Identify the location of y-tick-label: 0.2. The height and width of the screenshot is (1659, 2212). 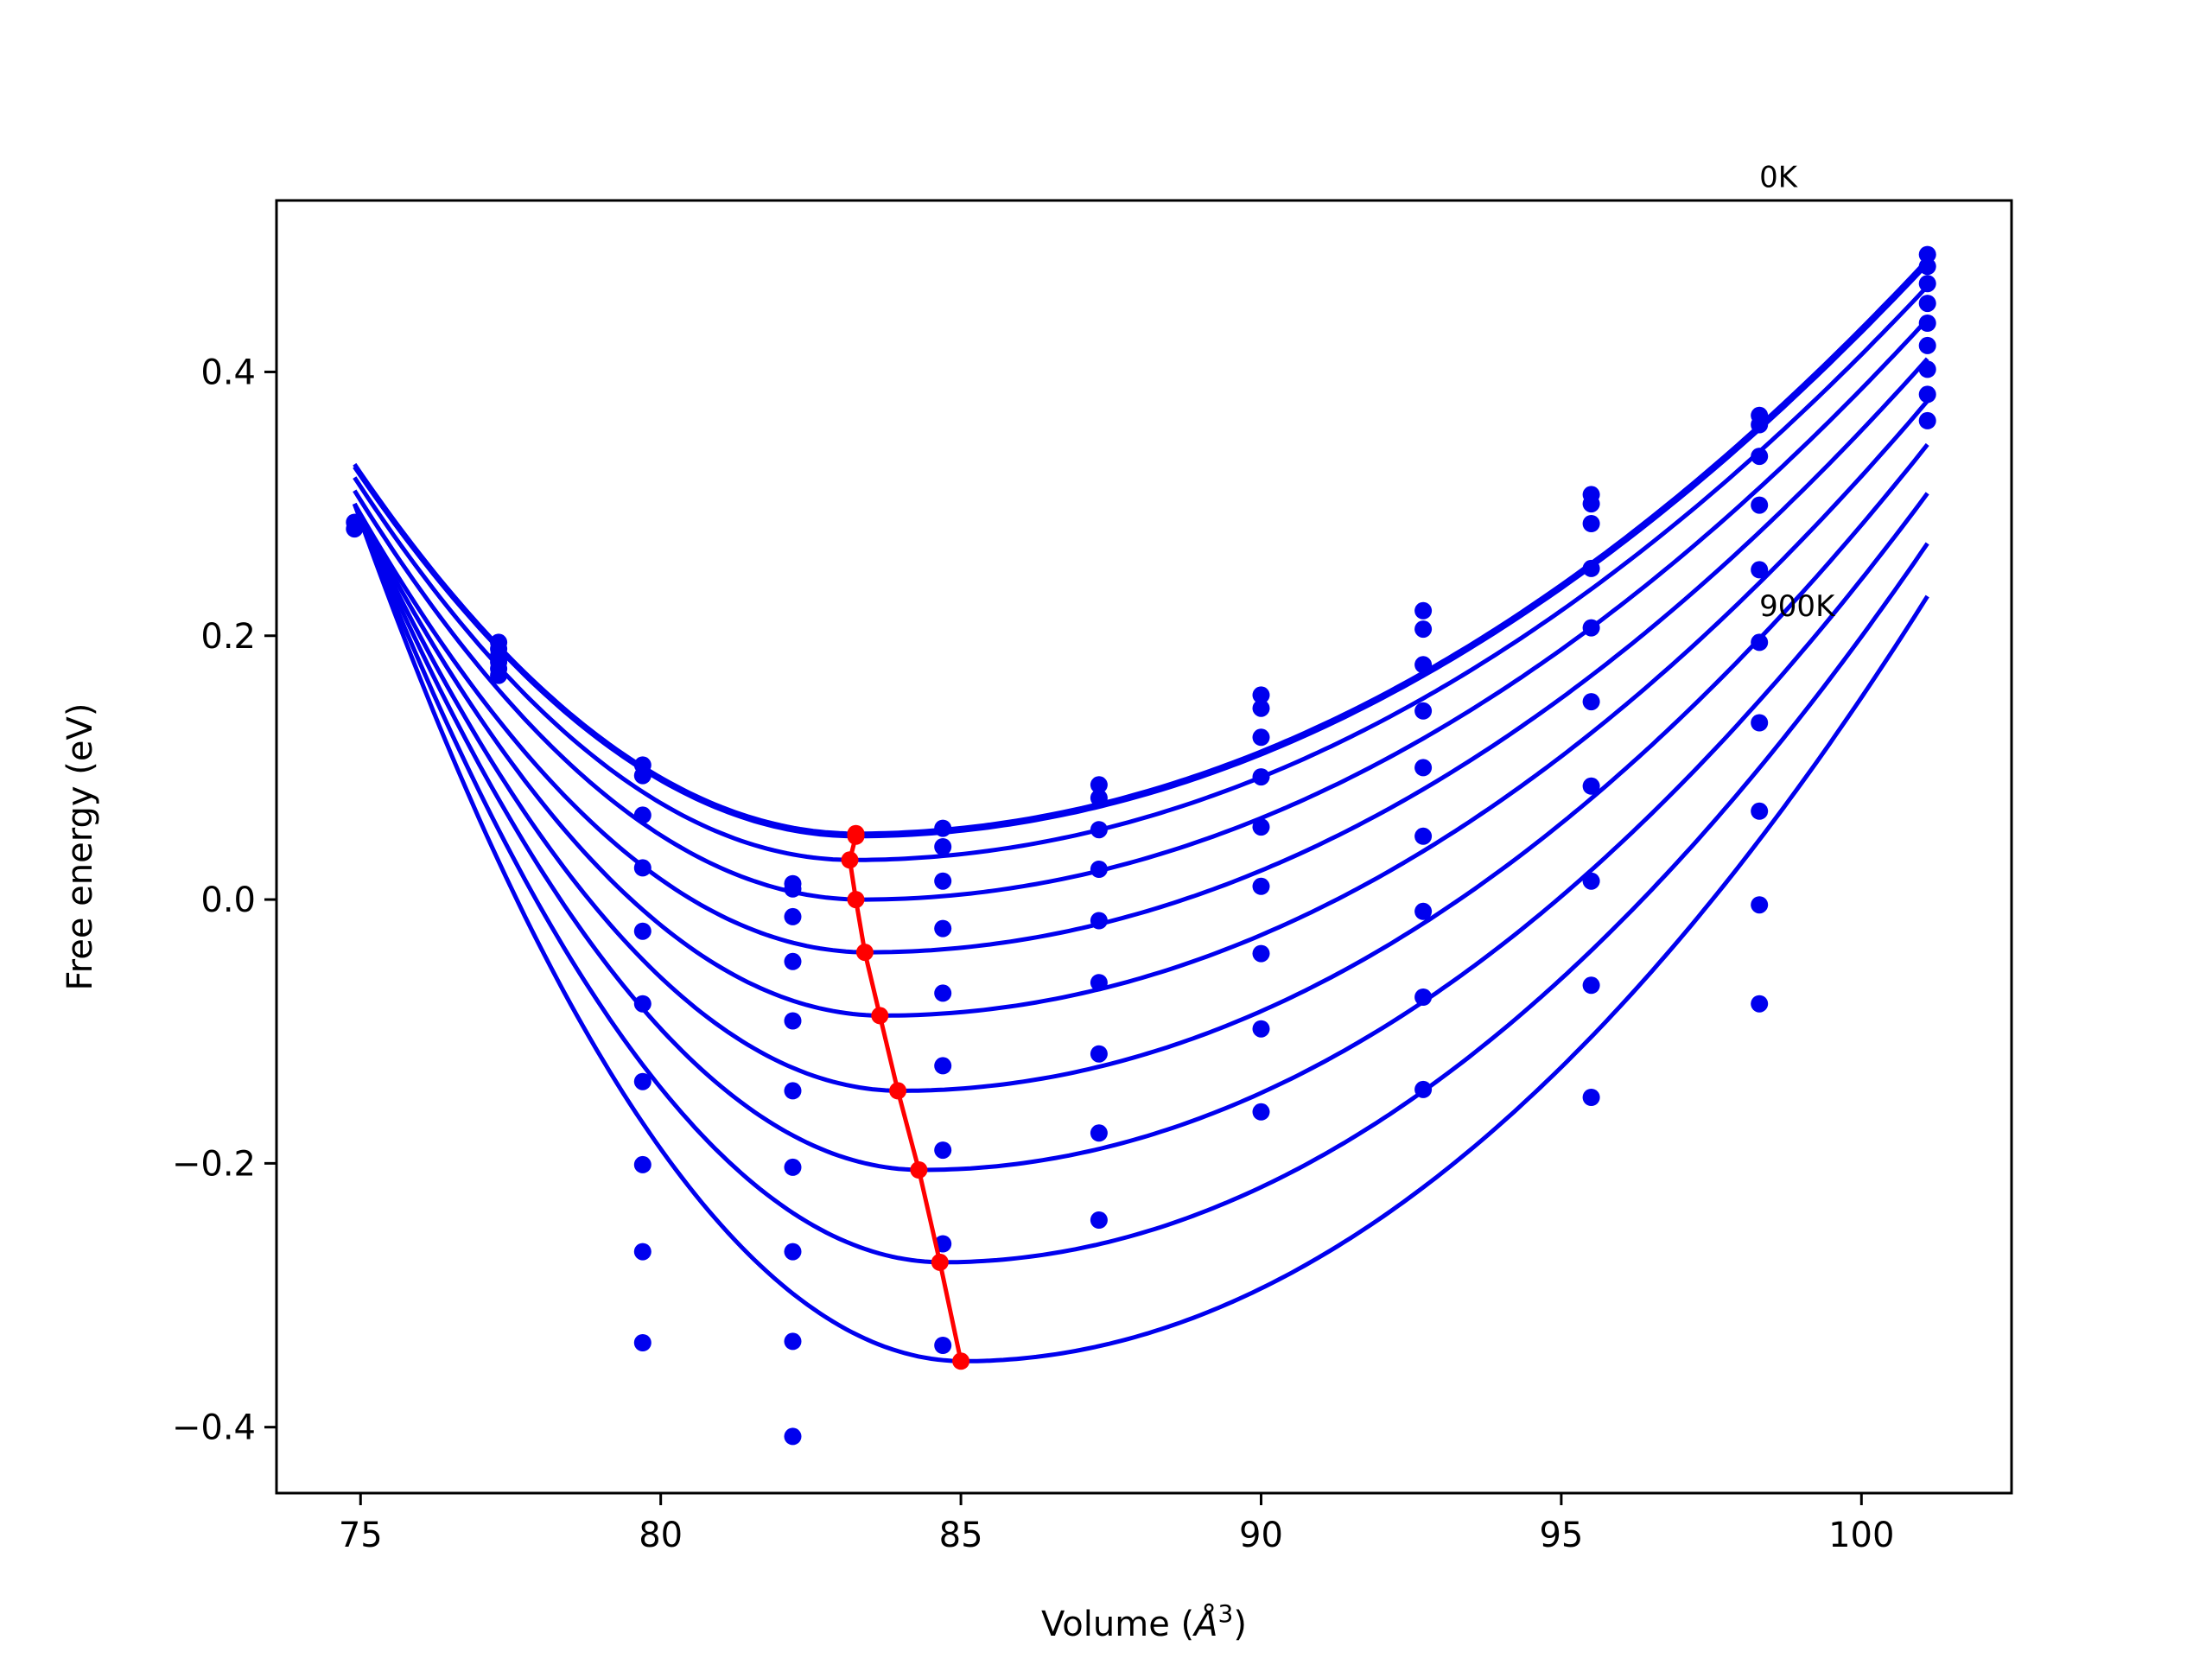
(228, 637).